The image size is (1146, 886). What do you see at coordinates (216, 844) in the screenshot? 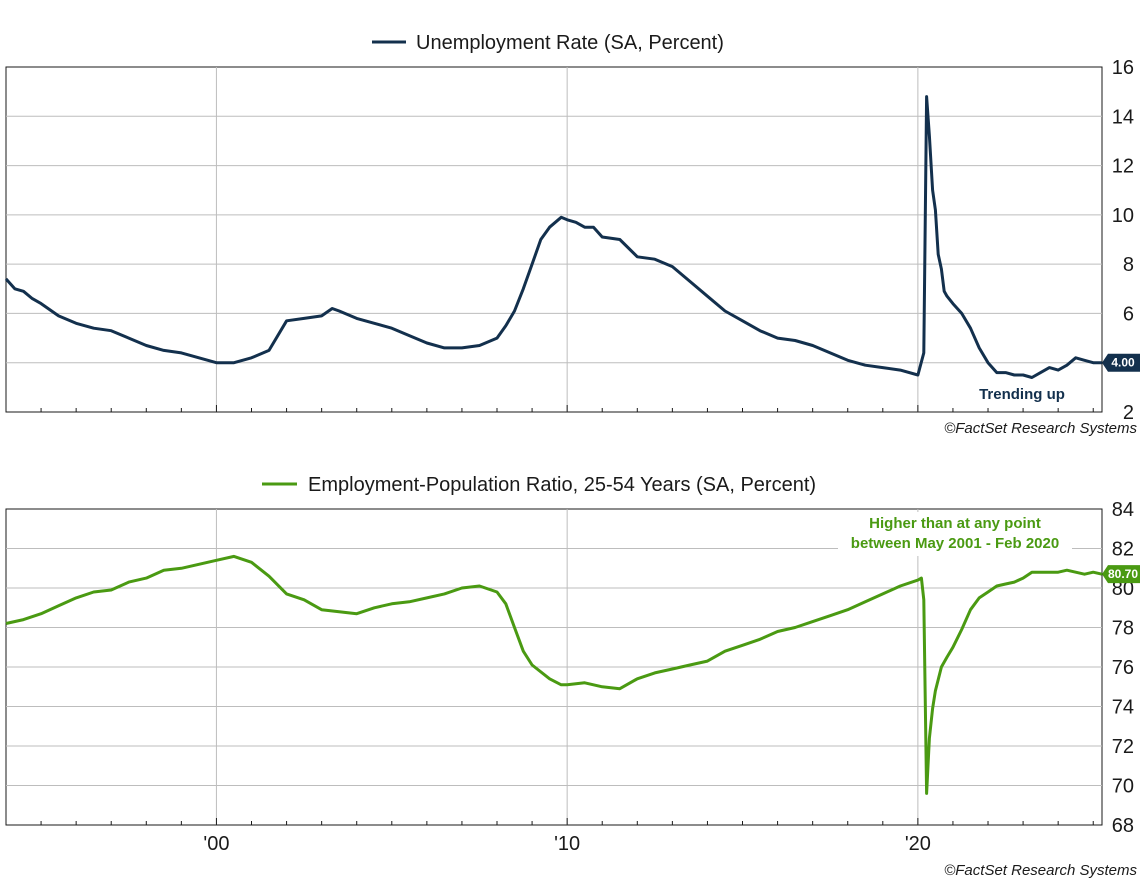
I see `x-tick-label: '00` at bounding box center [216, 844].